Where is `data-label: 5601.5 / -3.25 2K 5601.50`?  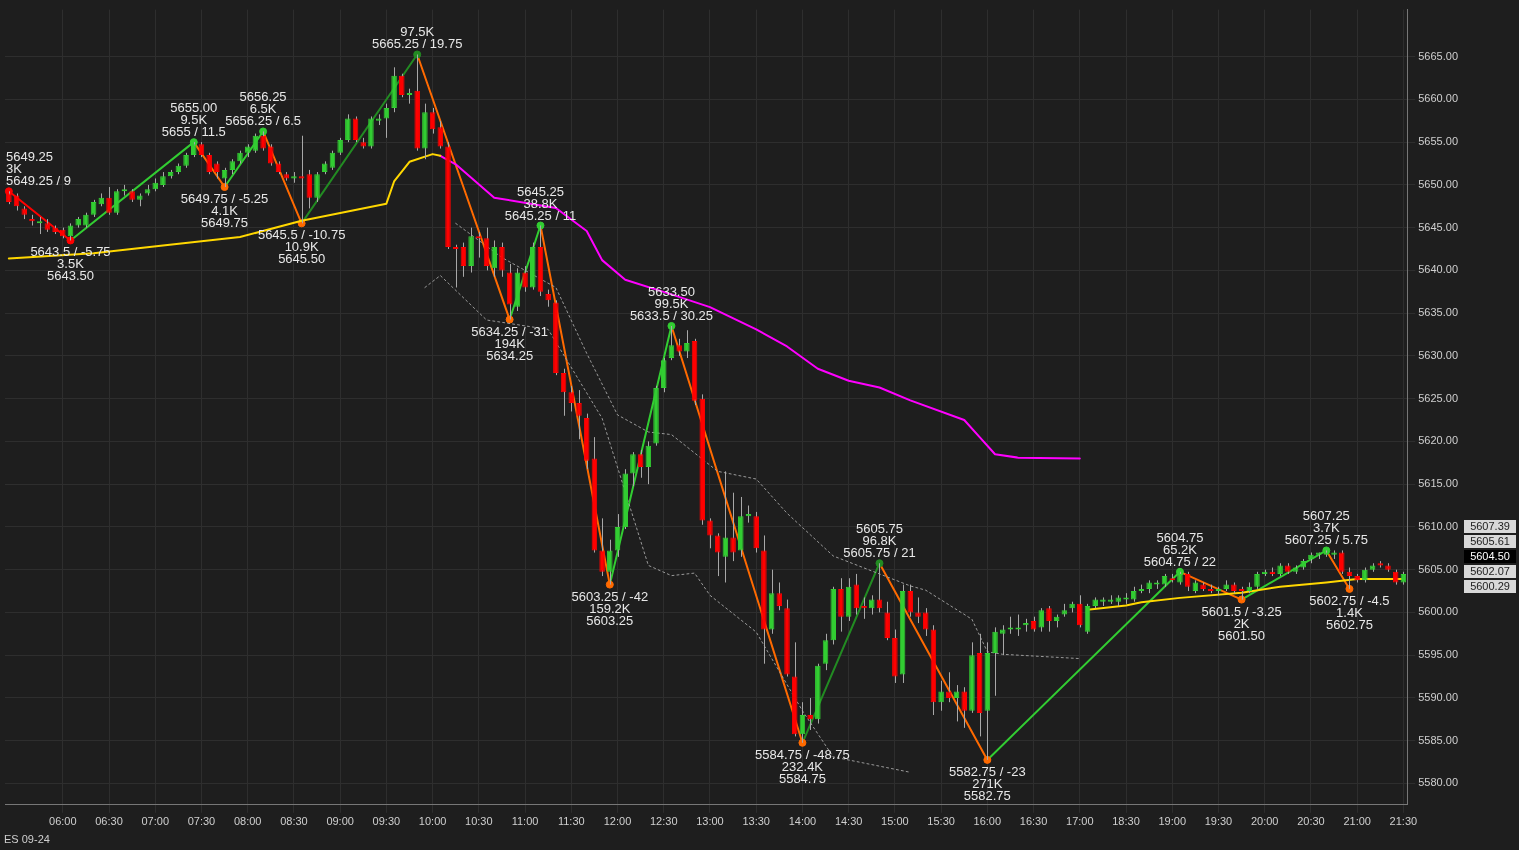 data-label: 5601.5 / -3.25 2K 5601.50 is located at coordinates (1241, 623).